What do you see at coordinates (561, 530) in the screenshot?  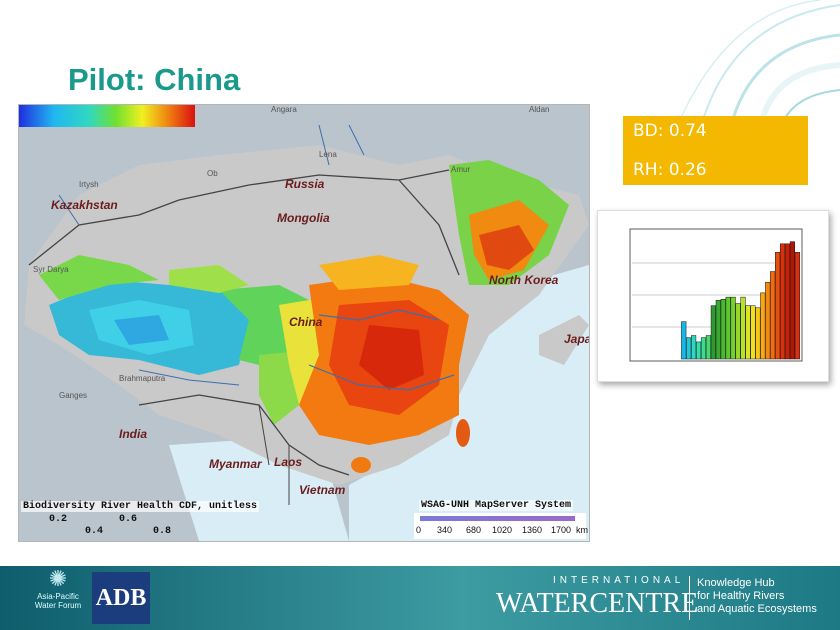 I see `scale-1700: 1700` at bounding box center [561, 530].